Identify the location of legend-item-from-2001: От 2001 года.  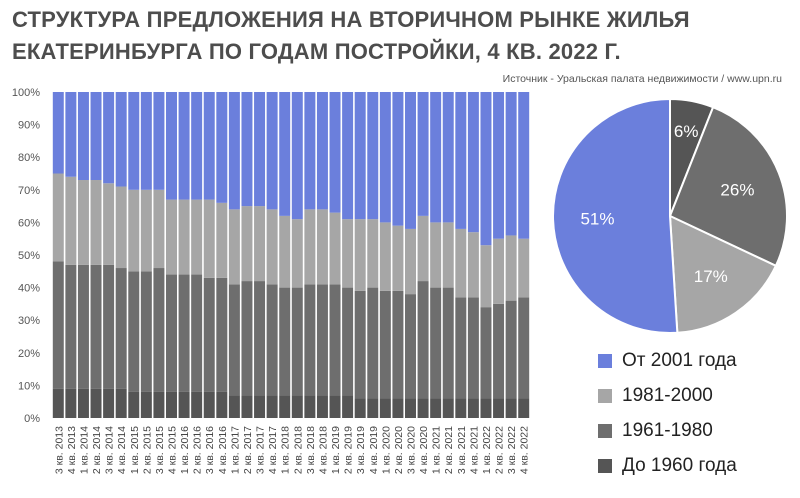
(667, 360).